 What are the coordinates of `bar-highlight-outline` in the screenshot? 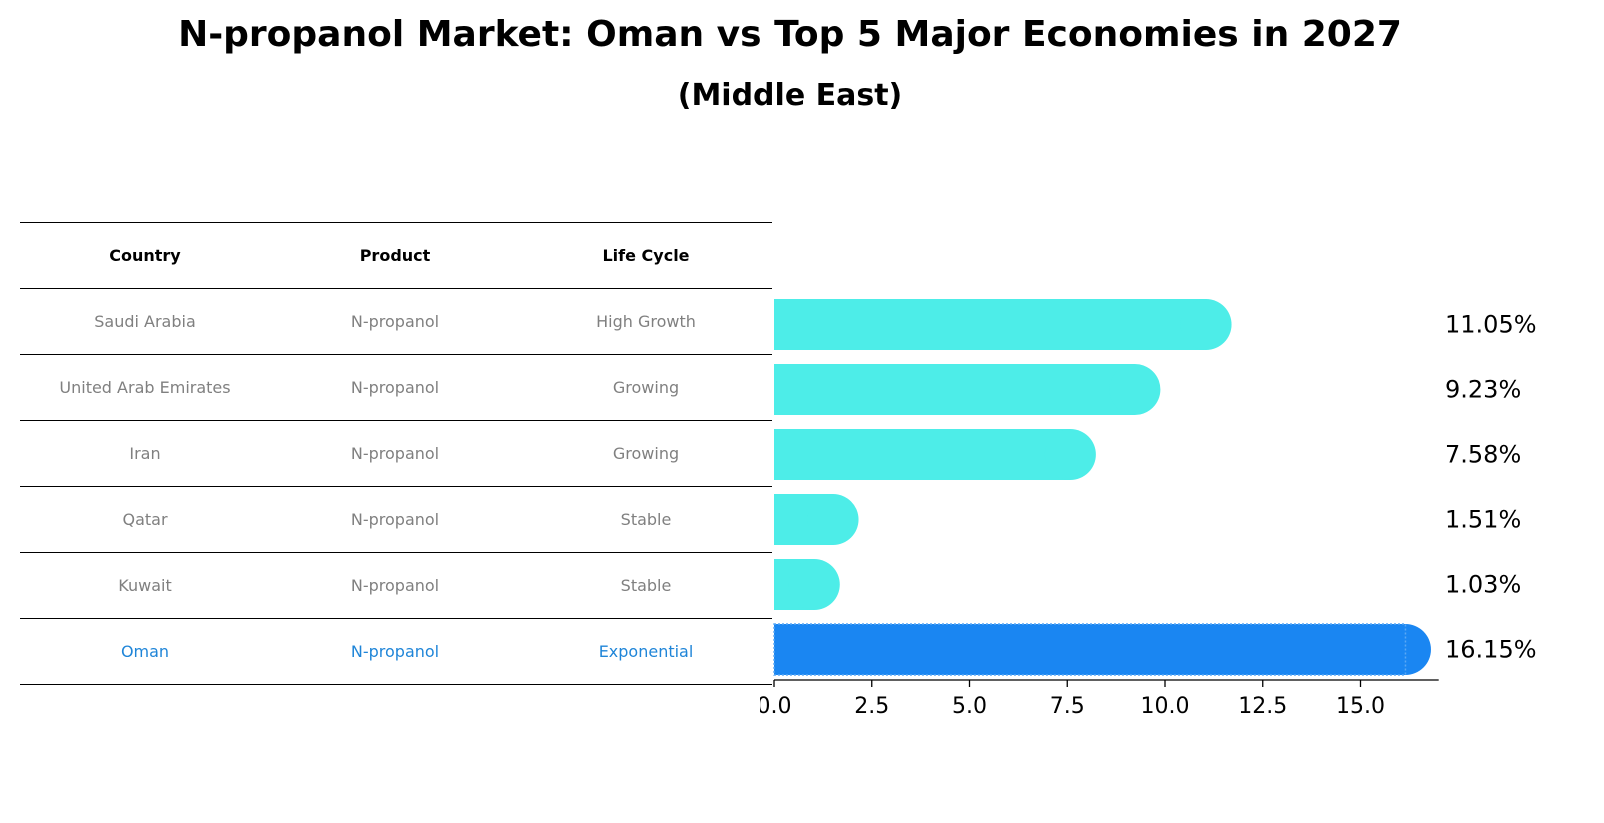 It's located at (1090, 649).